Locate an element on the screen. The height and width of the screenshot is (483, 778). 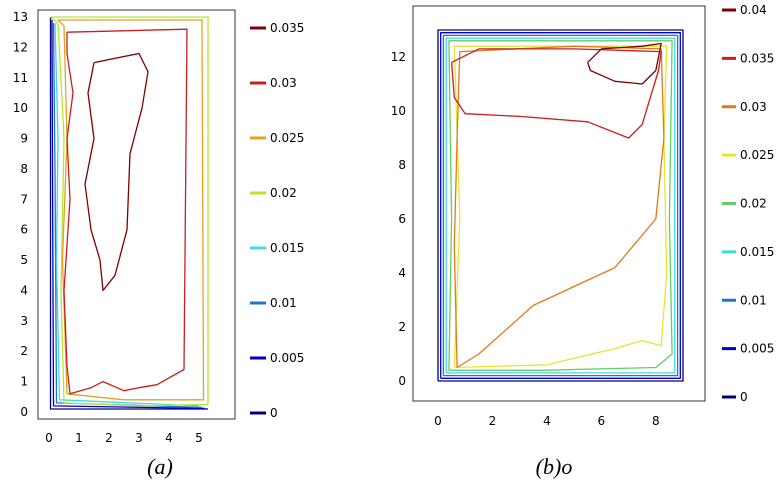
y-tick-label: 13 is located at coordinates (20, 17).